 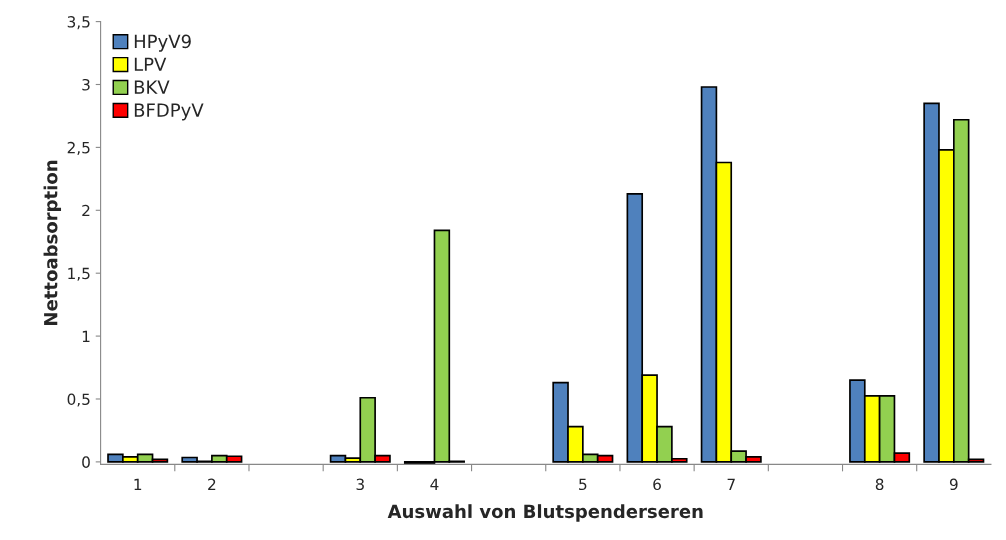 What do you see at coordinates (169, 112) in the screenshot?
I see `legend-label: BFDPyV` at bounding box center [169, 112].